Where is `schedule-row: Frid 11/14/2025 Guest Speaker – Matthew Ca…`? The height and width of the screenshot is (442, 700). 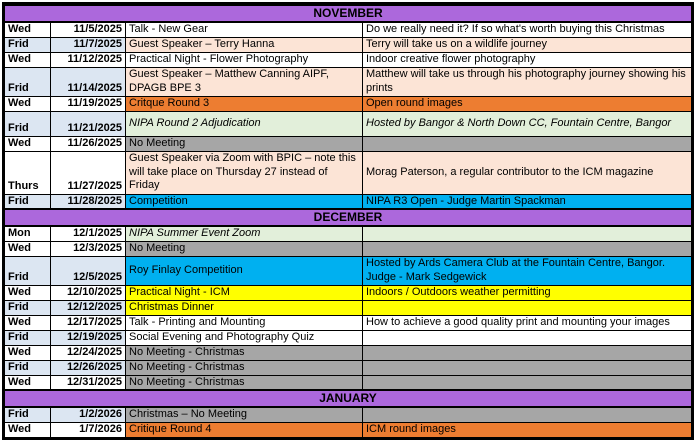 schedule-row: Frid 11/14/2025 Guest Speaker – Matthew Ca… is located at coordinates (348, 81).